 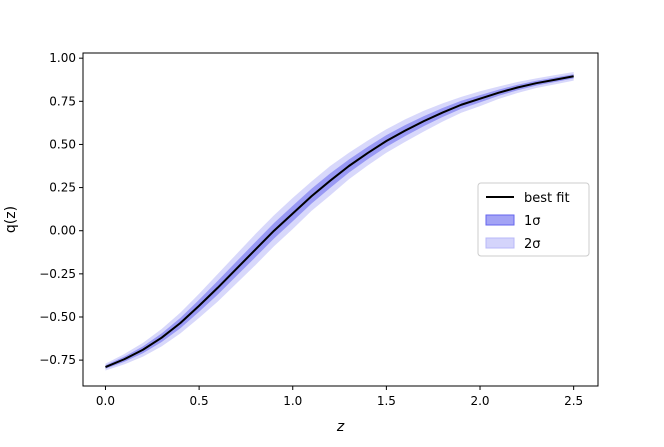 I want to click on y-axis-ticks: −0.75 −0.50 −0.25 0.00 0.25 0.50 0.75 1.00, so click(x=61, y=209).